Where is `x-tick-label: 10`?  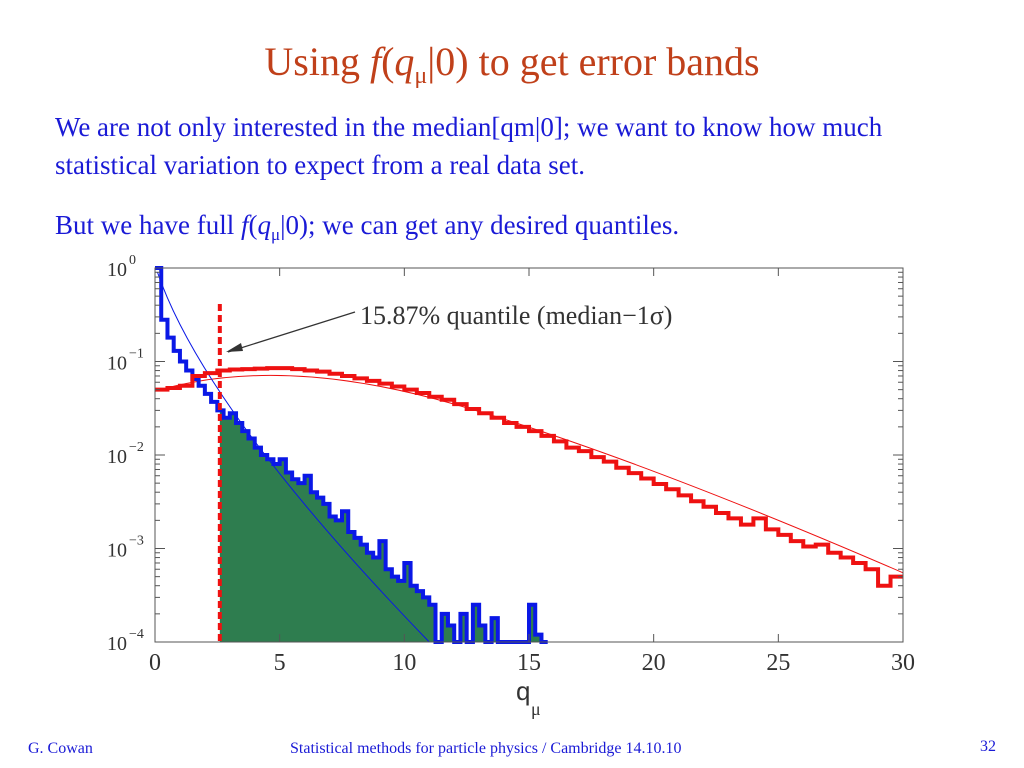
x-tick-label: 10 is located at coordinates (404, 663).